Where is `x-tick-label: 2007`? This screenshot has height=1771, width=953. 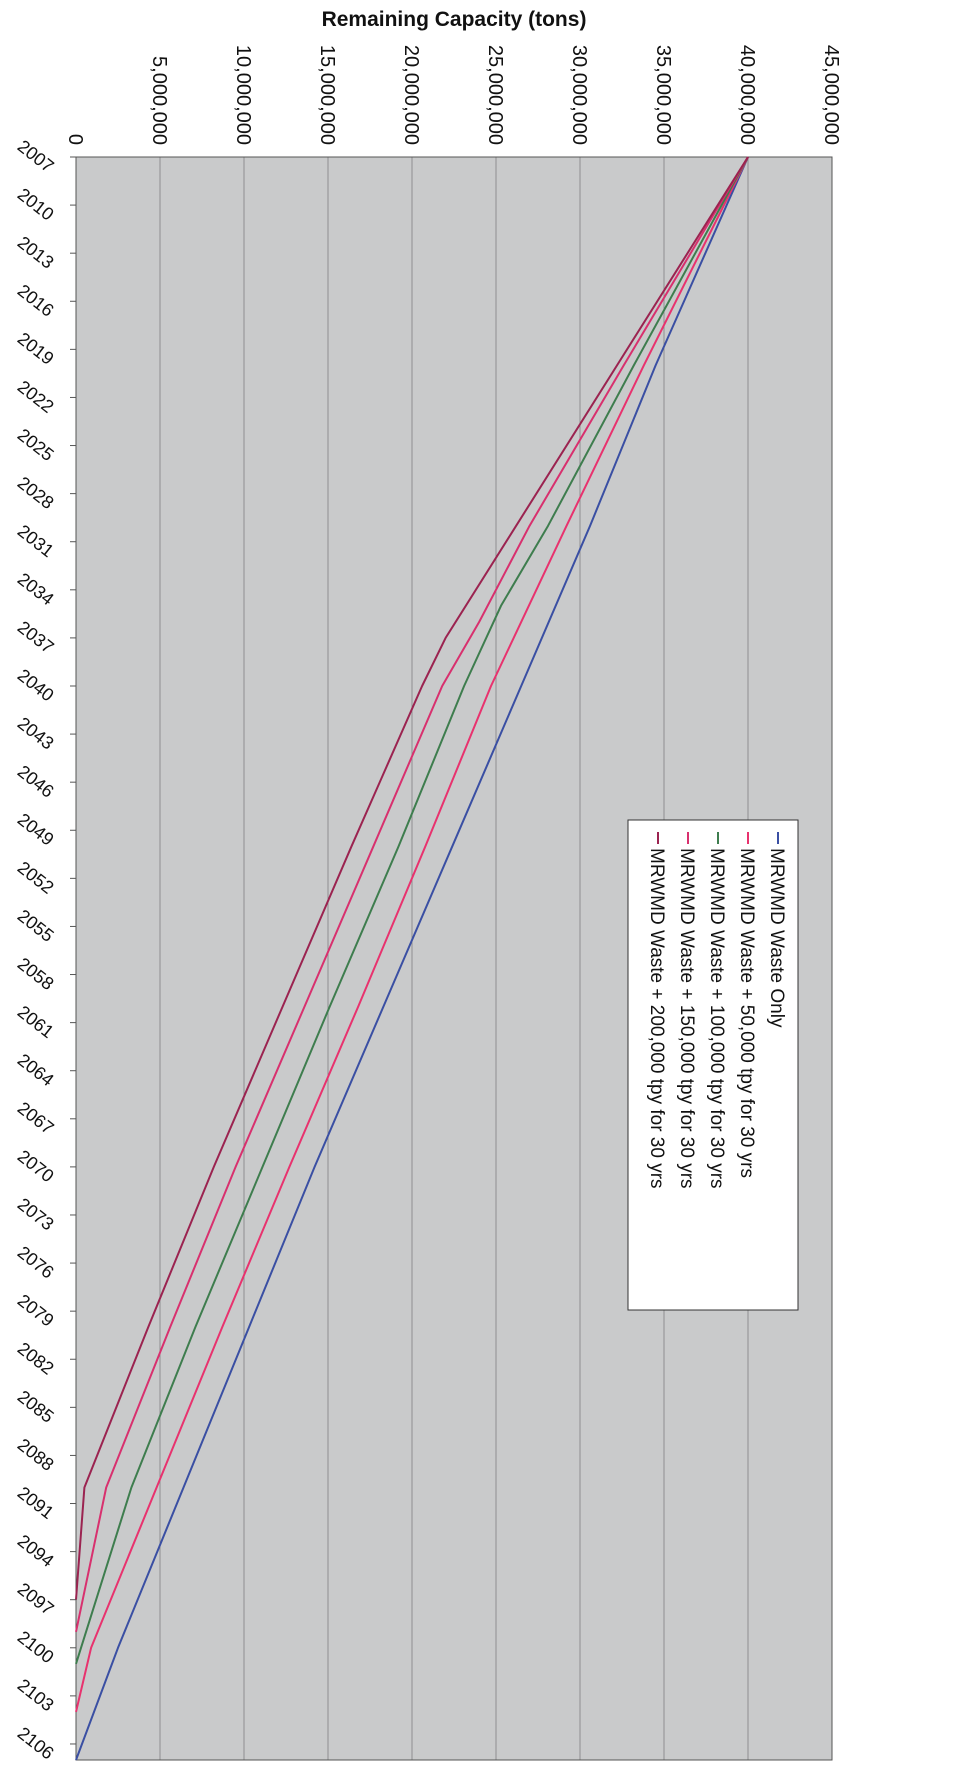
x-tick-label: 2007 is located at coordinates (36, 156).